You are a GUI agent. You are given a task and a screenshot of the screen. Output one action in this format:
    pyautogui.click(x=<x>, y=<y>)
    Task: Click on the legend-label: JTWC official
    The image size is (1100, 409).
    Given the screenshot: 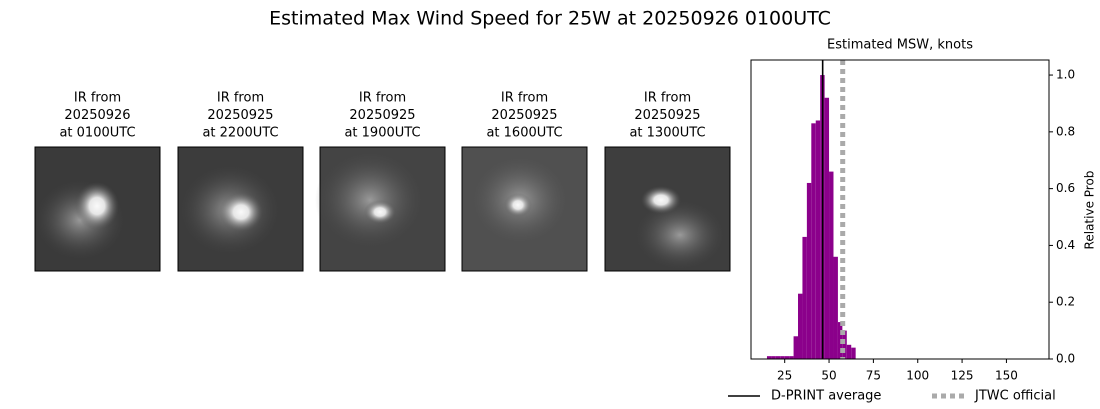 What is the action you would take?
    pyautogui.click(x=1015, y=396)
    